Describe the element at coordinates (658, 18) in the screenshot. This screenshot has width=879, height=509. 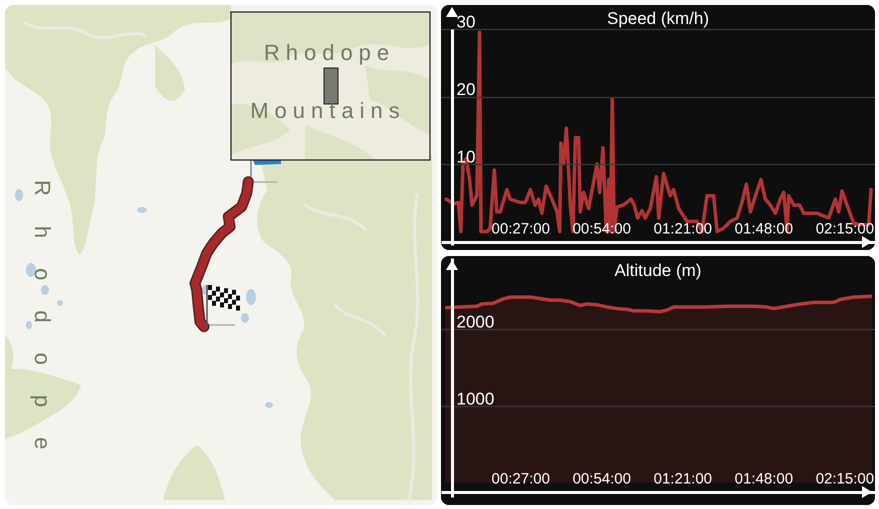
I see `chart-title: Speed (km/h)` at that location.